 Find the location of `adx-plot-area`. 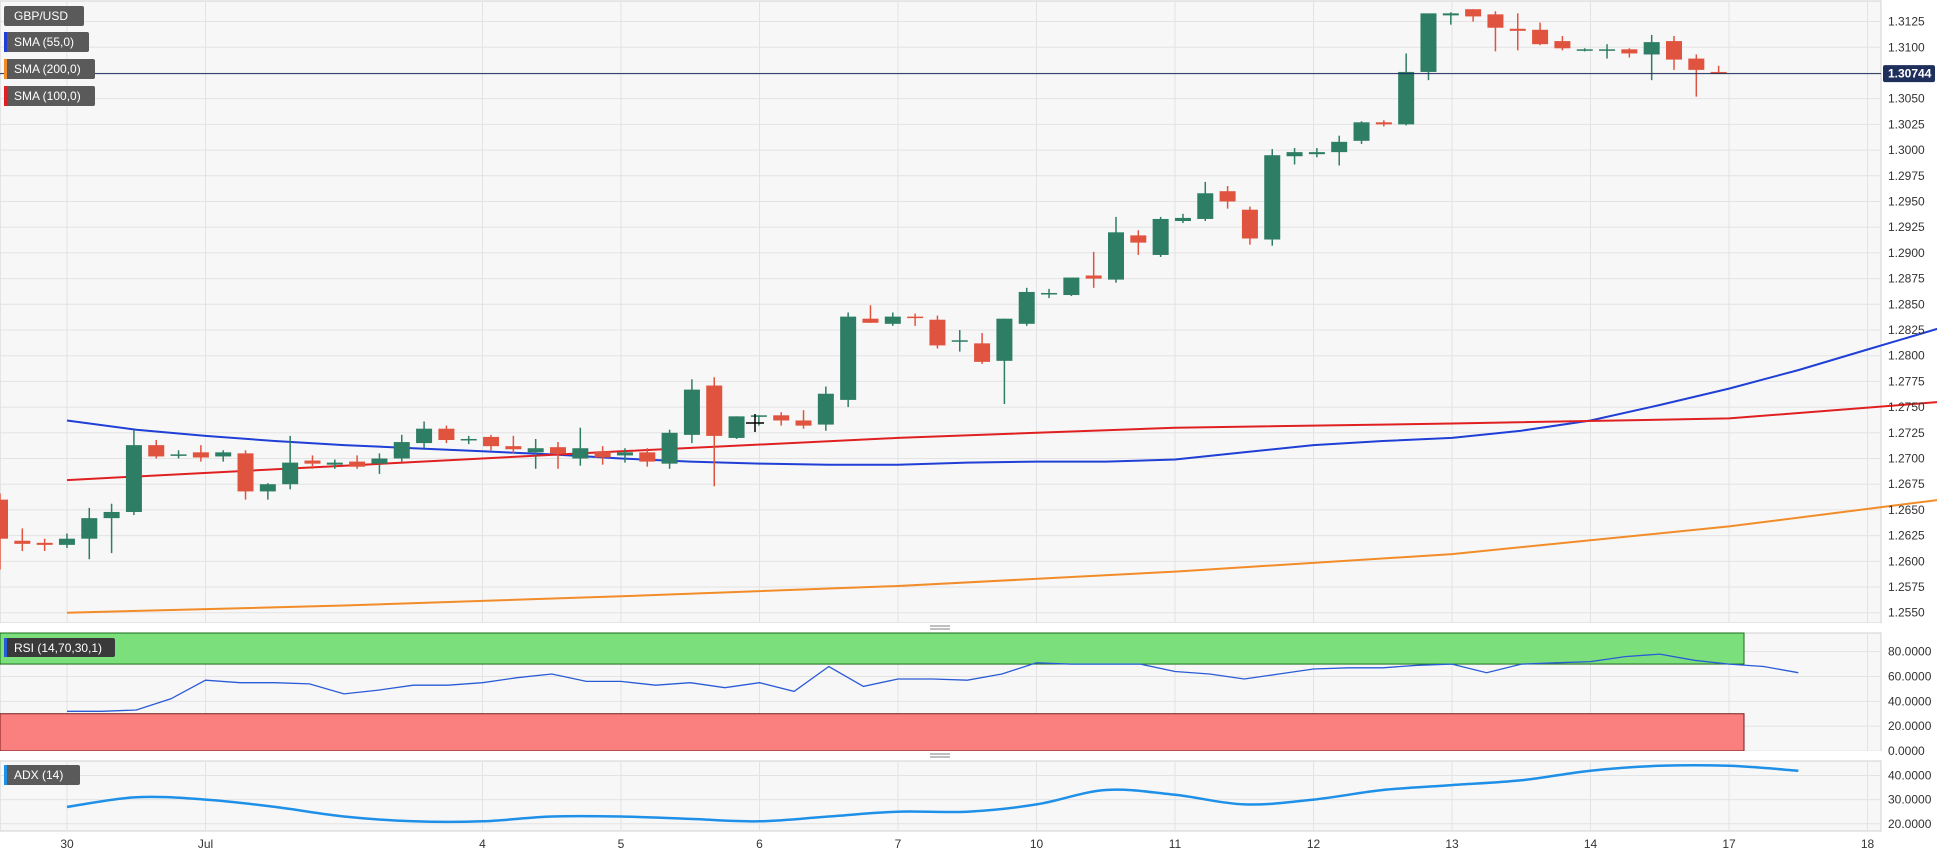

adx-plot-area is located at coordinates (941, 796).